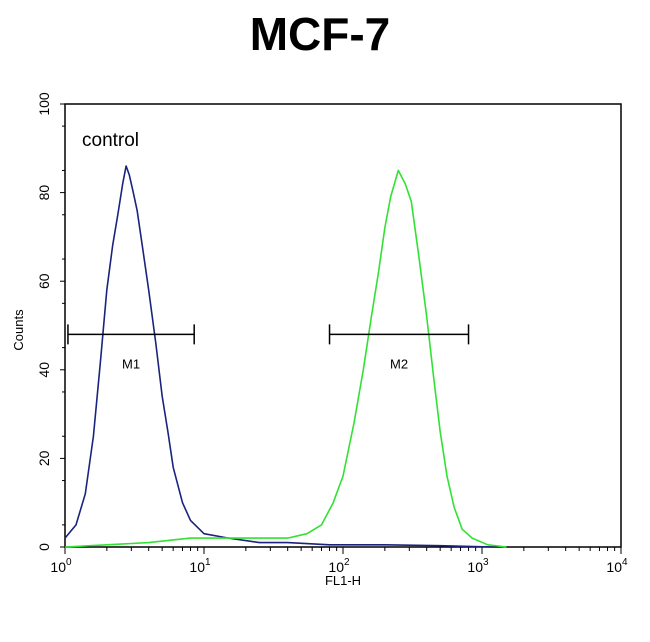 The width and height of the screenshot is (650, 642). I want to click on gate-markers: M1 M2, so click(268, 347).